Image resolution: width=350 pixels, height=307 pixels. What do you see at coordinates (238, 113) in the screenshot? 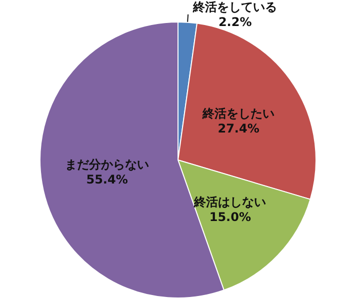
I see `slice-label: 終活をしたい` at bounding box center [238, 113].